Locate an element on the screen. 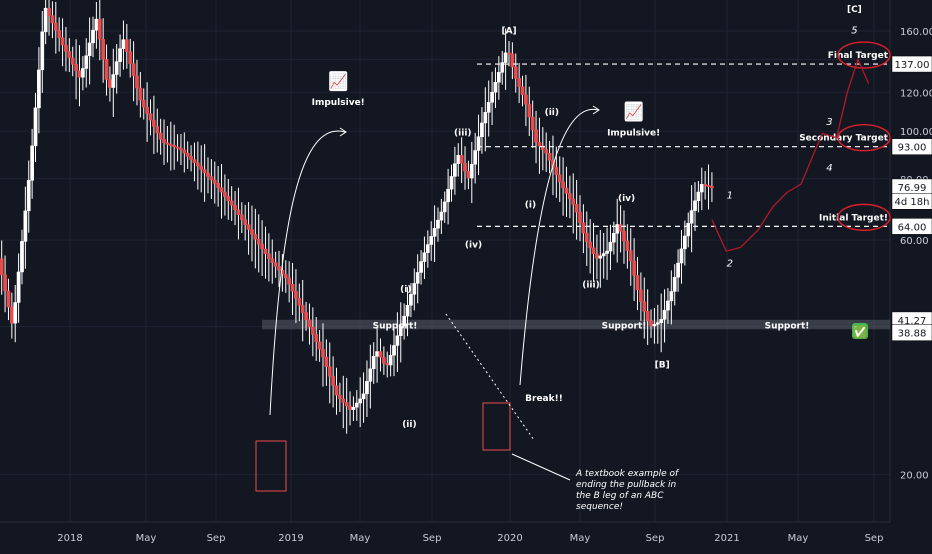 Image resolution: width=932 pixels, height=554 pixels. y-tick-label: 60.00 is located at coordinates (914, 241).